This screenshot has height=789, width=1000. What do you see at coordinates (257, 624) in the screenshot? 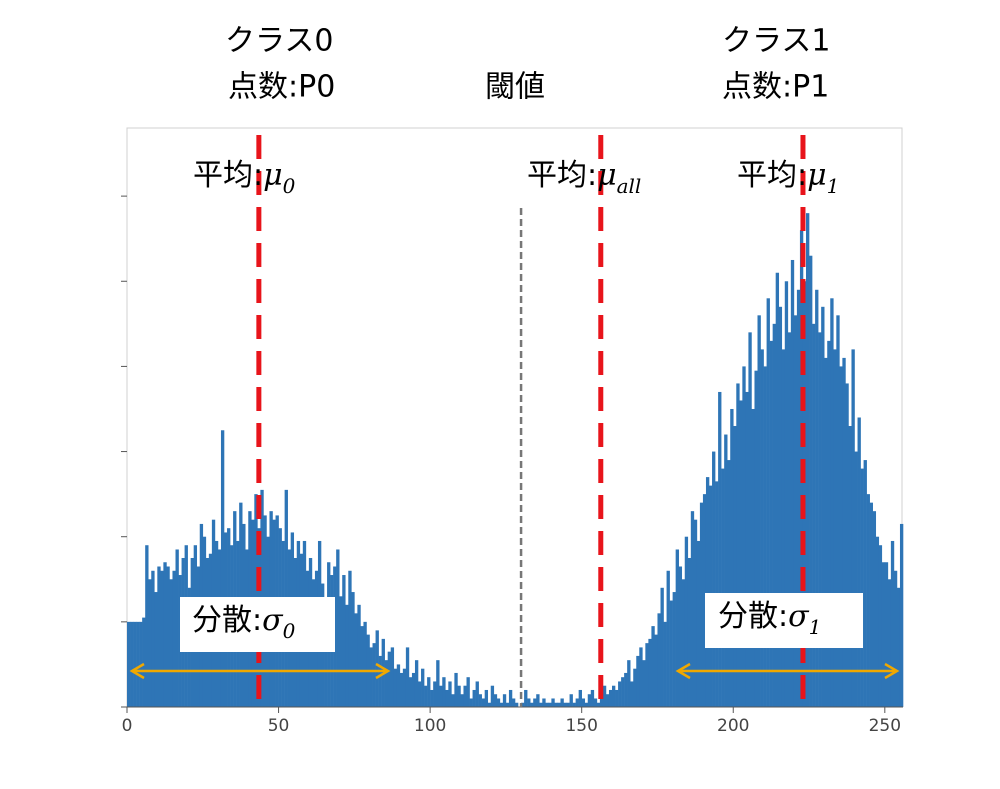
I see `variance-box` at bounding box center [257, 624].